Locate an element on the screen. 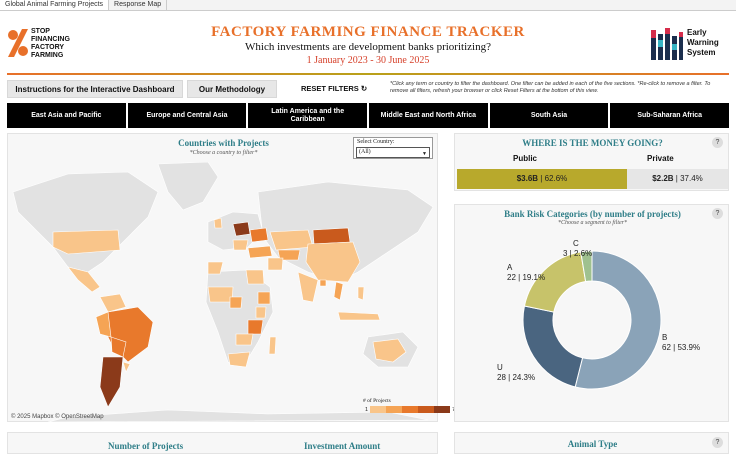 The width and height of the screenshot is (736, 454). risk-label-b-pct: 53.9% is located at coordinates (689, 347).